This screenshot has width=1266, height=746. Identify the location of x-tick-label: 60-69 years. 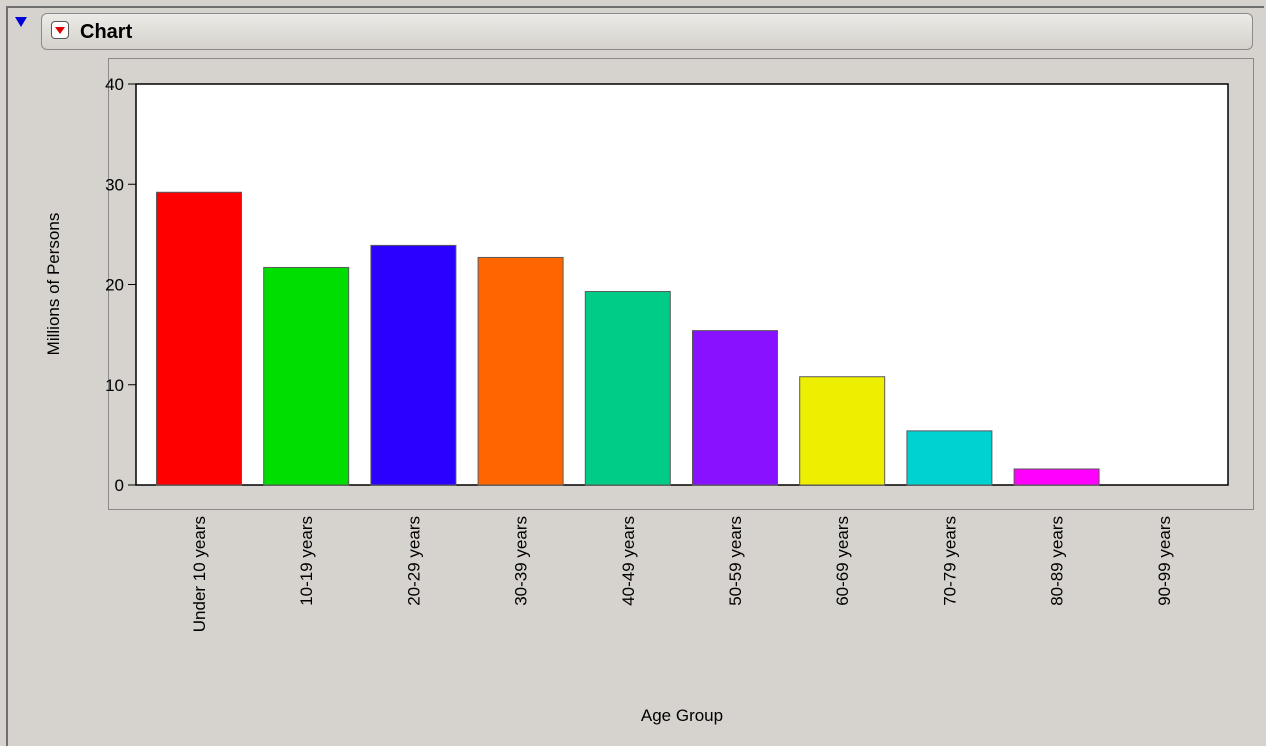
(842, 561).